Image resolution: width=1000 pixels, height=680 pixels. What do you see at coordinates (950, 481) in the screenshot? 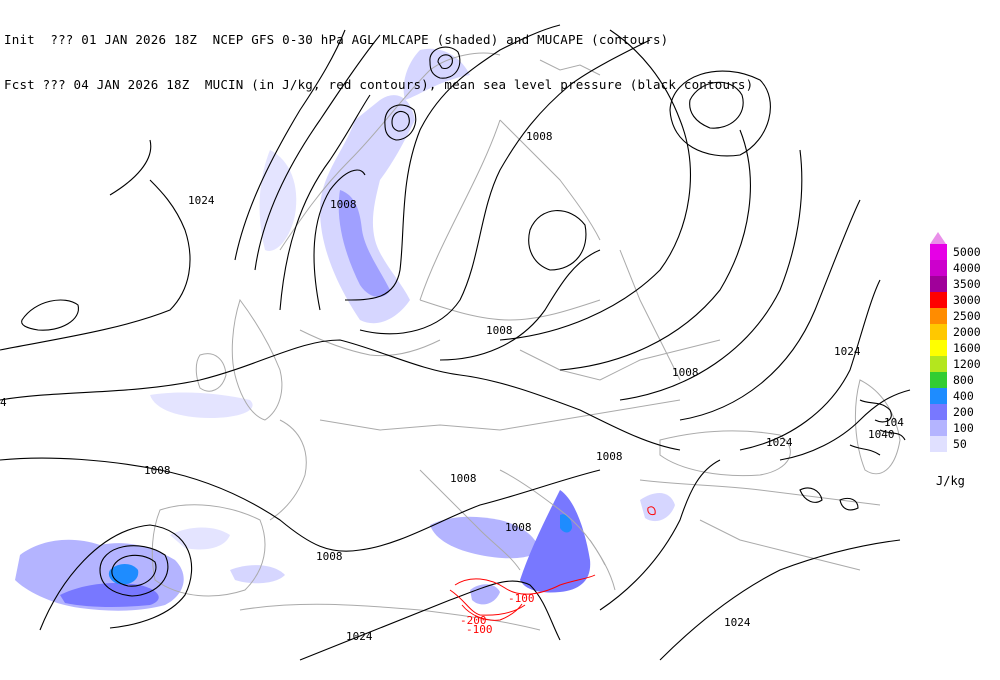
I see `legend-units: J/kg` at bounding box center [950, 481].